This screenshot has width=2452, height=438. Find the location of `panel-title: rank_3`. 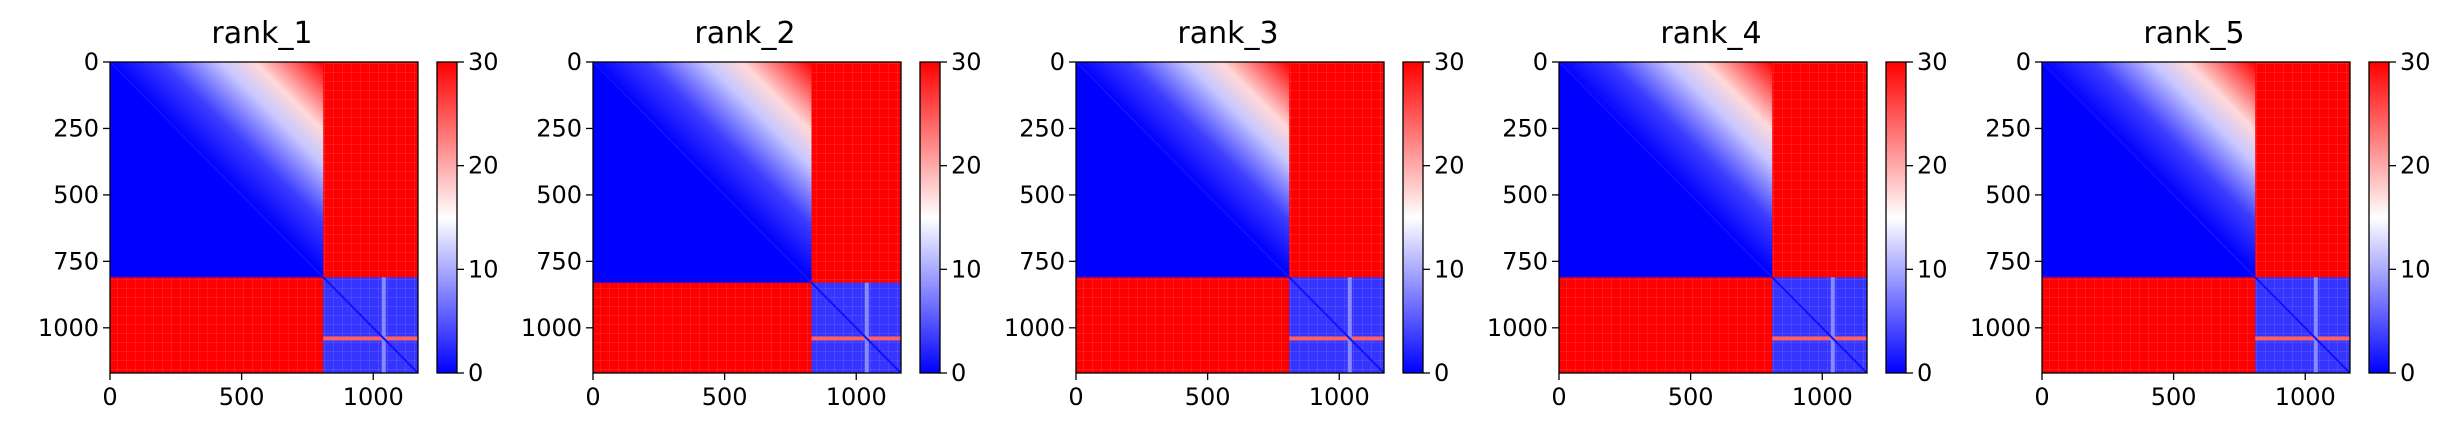

panel-title: rank_3 is located at coordinates (1227, 33).